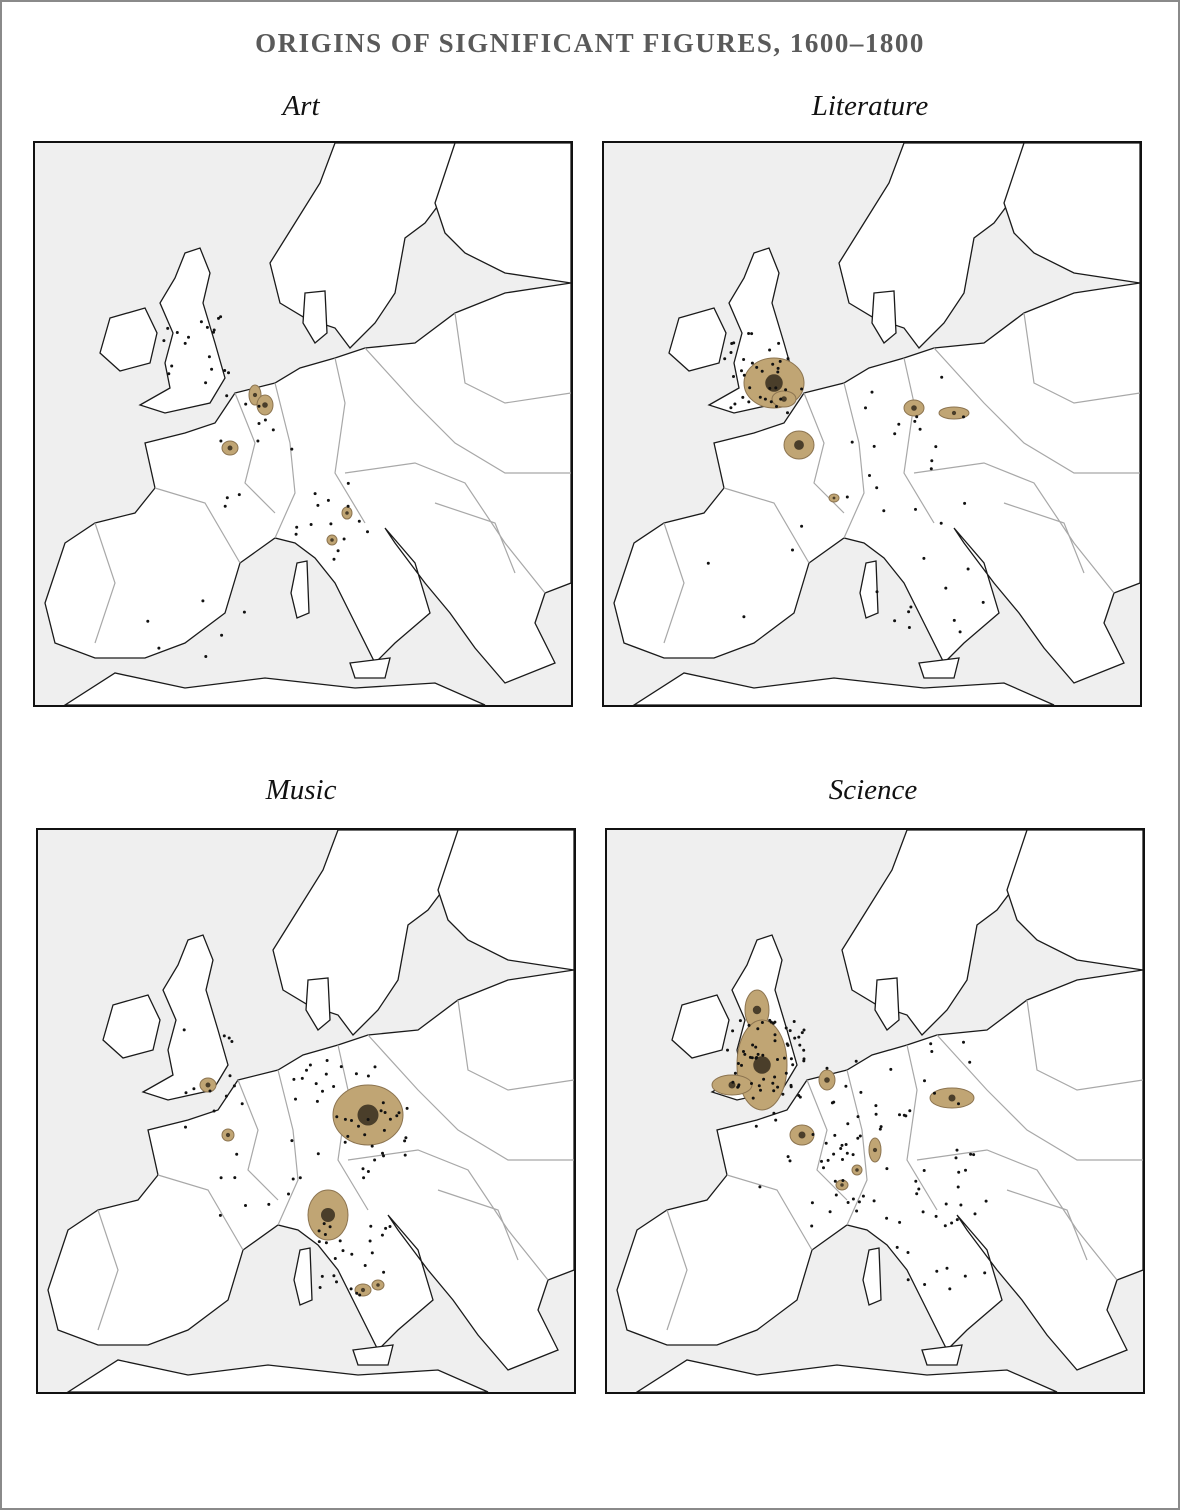  What do you see at coordinates (870, 106) in the screenshot?
I see `panel-title: Literature` at bounding box center [870, 106].